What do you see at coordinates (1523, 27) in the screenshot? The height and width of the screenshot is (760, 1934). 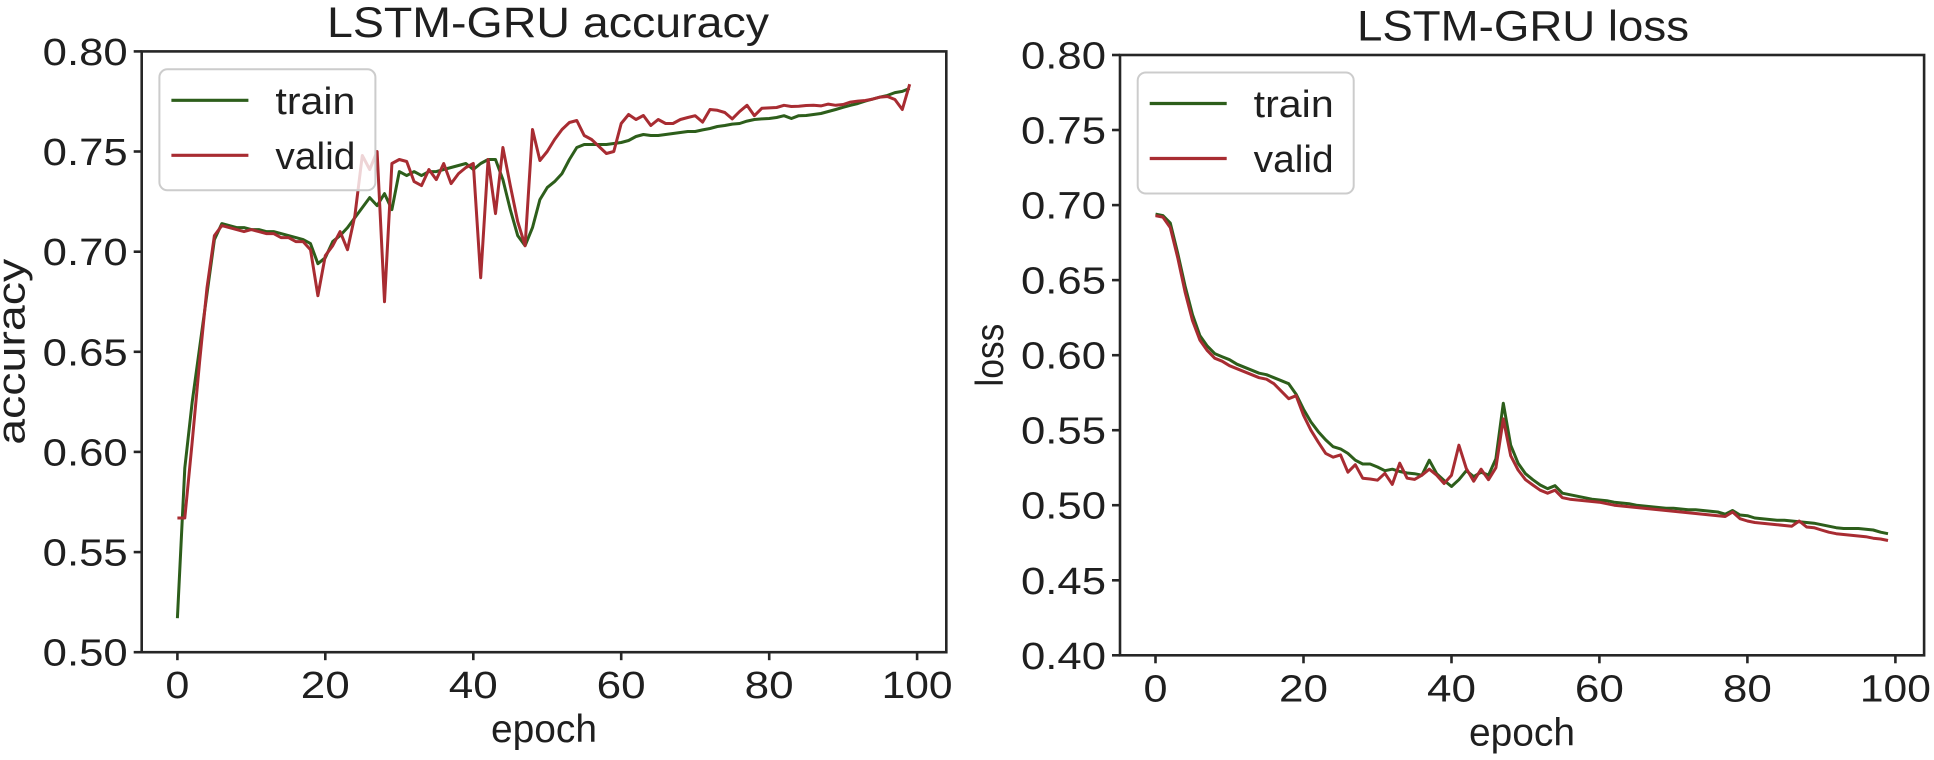 I see `svg-text: LSTM-GRU loss` at bounding box center [1523, 27].